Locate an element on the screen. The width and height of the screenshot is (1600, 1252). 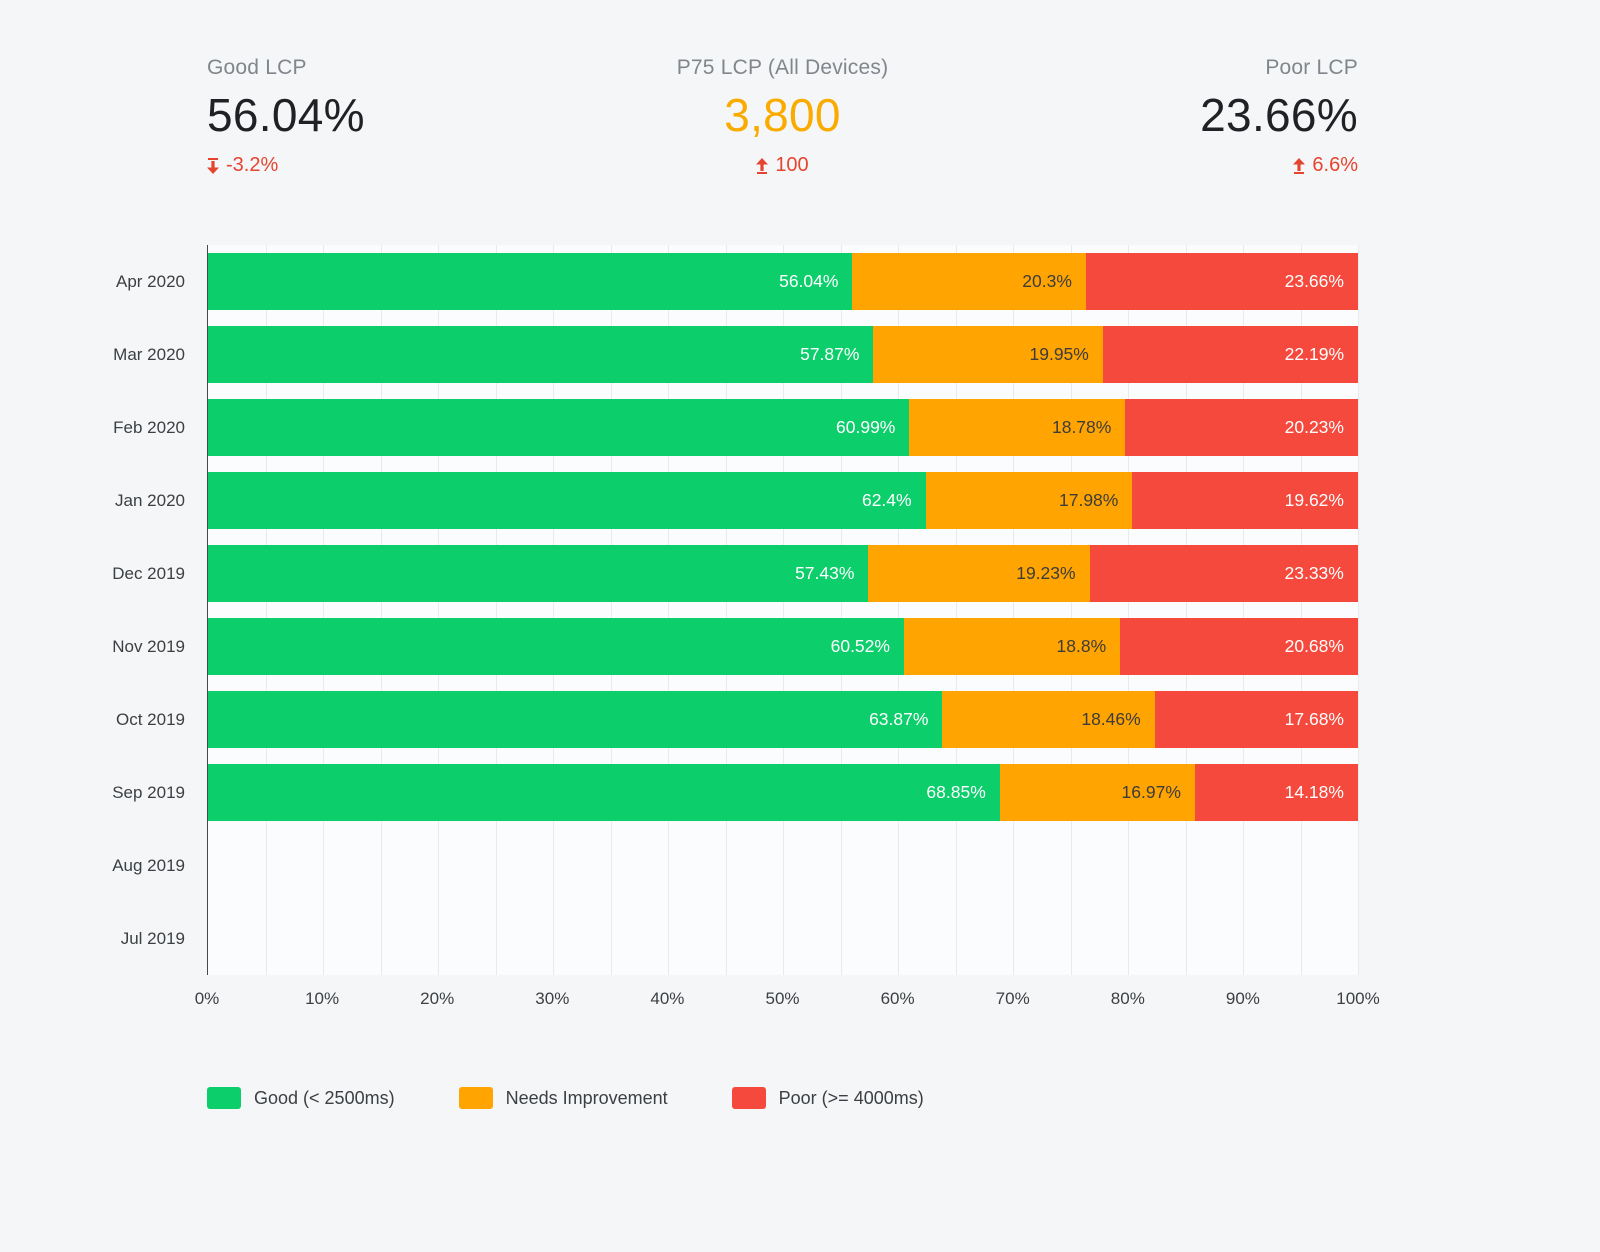
x-tick-label: 0% is located at coordinates (207, 998).